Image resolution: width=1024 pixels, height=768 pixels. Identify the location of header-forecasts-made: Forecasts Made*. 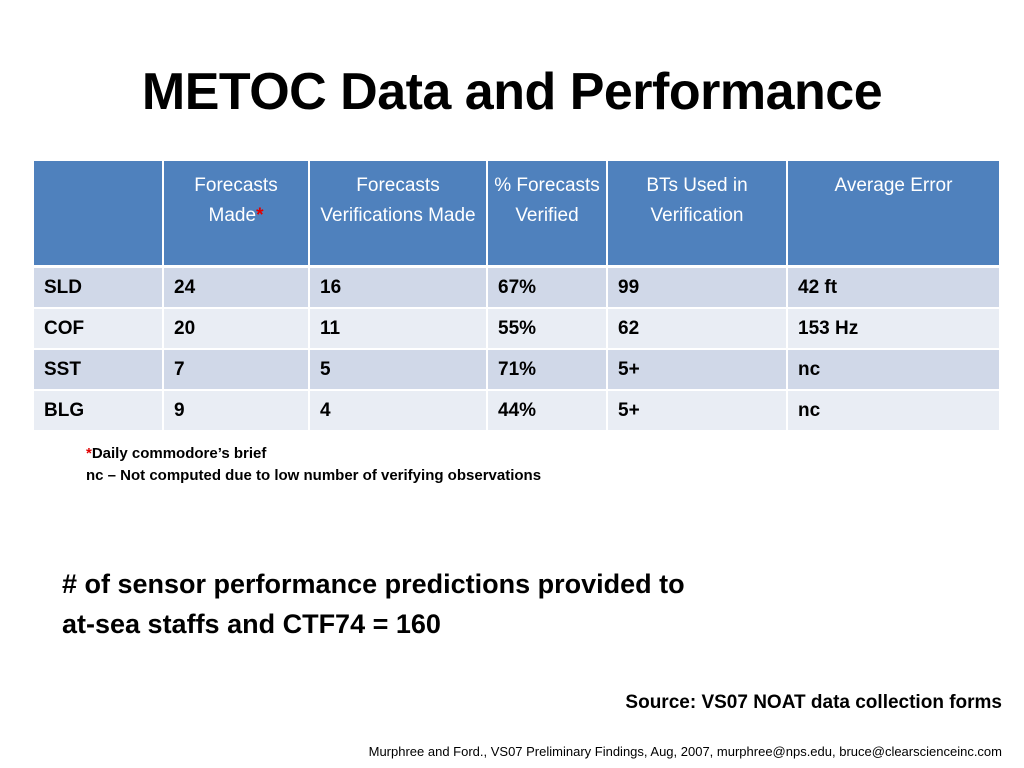
(237, 214).